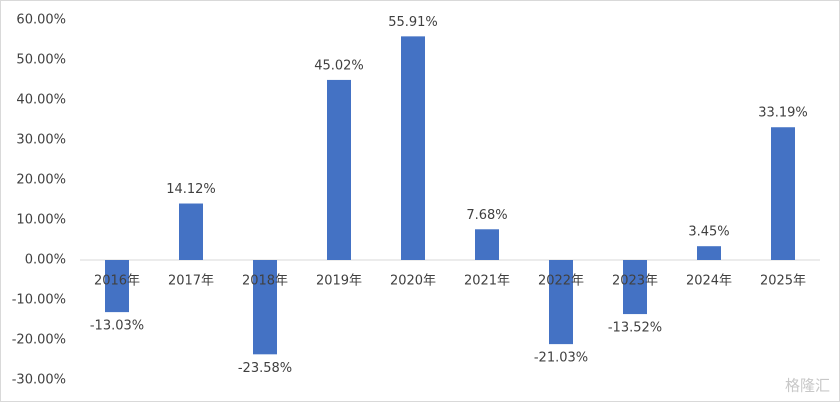 The height and width of the screenshot is (402, 840). I want to click on x-tick-label: 2019年, so click(339, 281).